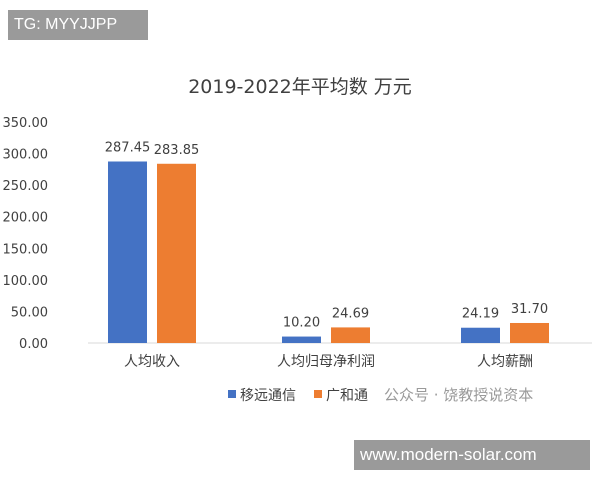 The width and height of the screenshot is (600, 480). Describe the element at coordinates (268, 396) in the screenshot. I see `legend-label: 移远通信` at that location.